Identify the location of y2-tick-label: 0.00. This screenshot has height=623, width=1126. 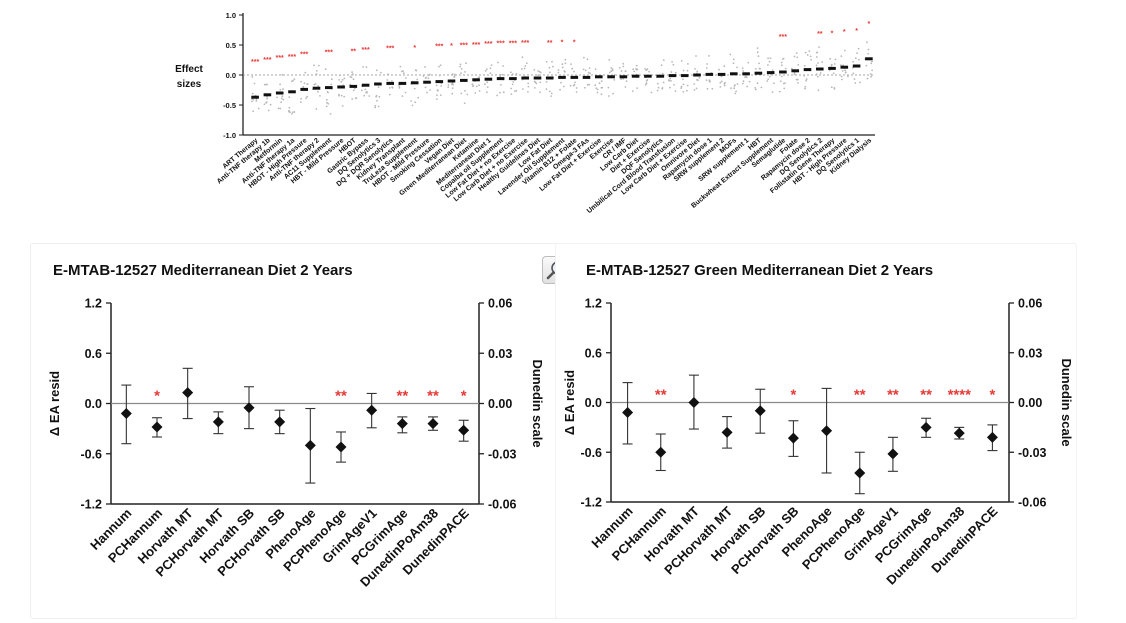
(500, 404).